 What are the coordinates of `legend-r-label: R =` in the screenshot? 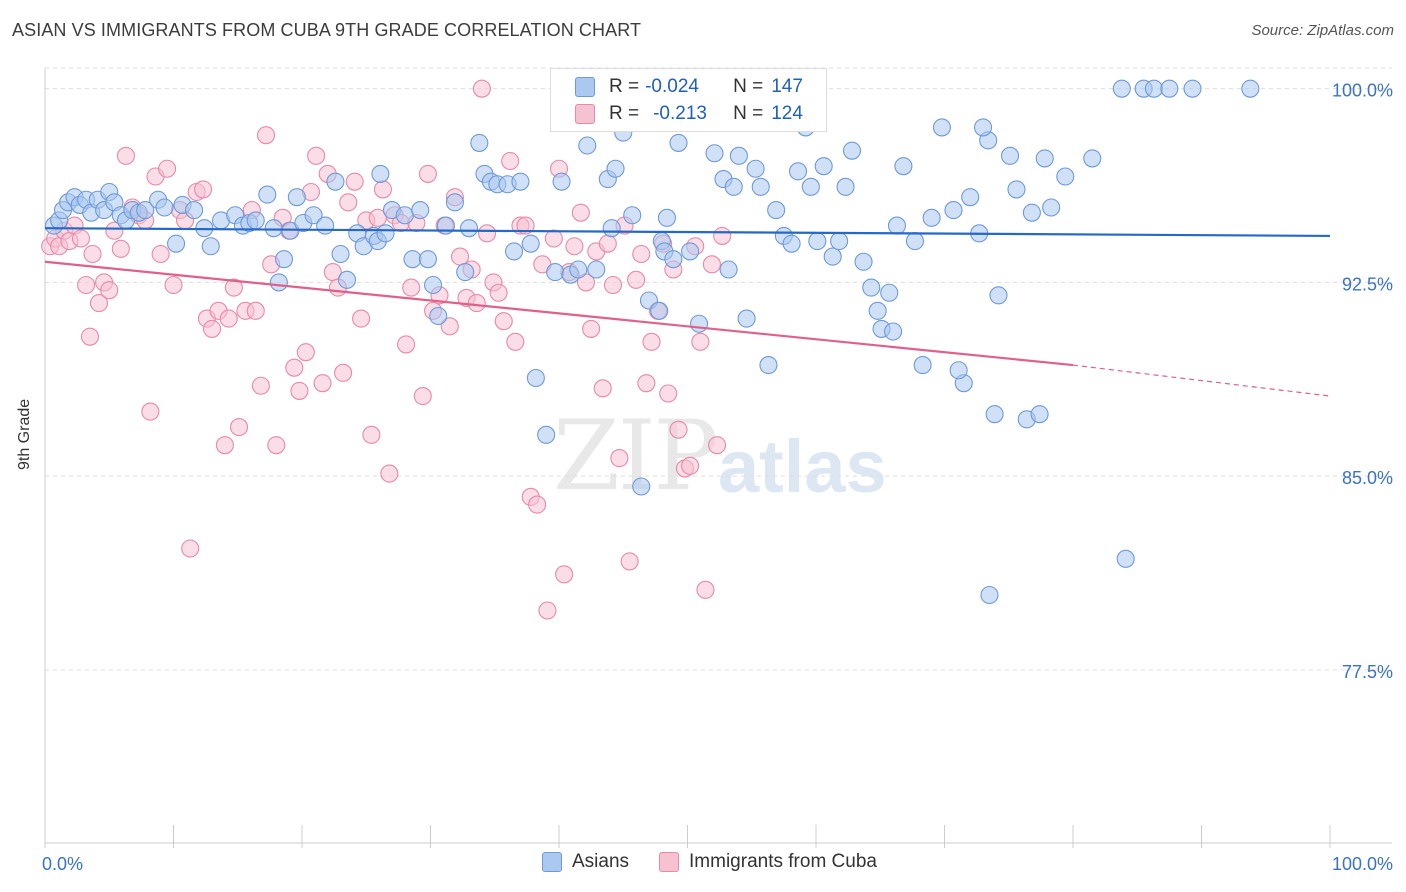 It's located at (624, 113).